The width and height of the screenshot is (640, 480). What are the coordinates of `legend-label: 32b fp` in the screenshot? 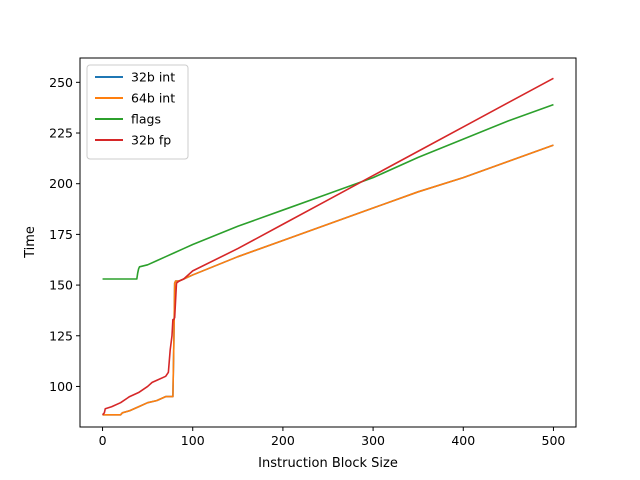 It's located at (151, 140).